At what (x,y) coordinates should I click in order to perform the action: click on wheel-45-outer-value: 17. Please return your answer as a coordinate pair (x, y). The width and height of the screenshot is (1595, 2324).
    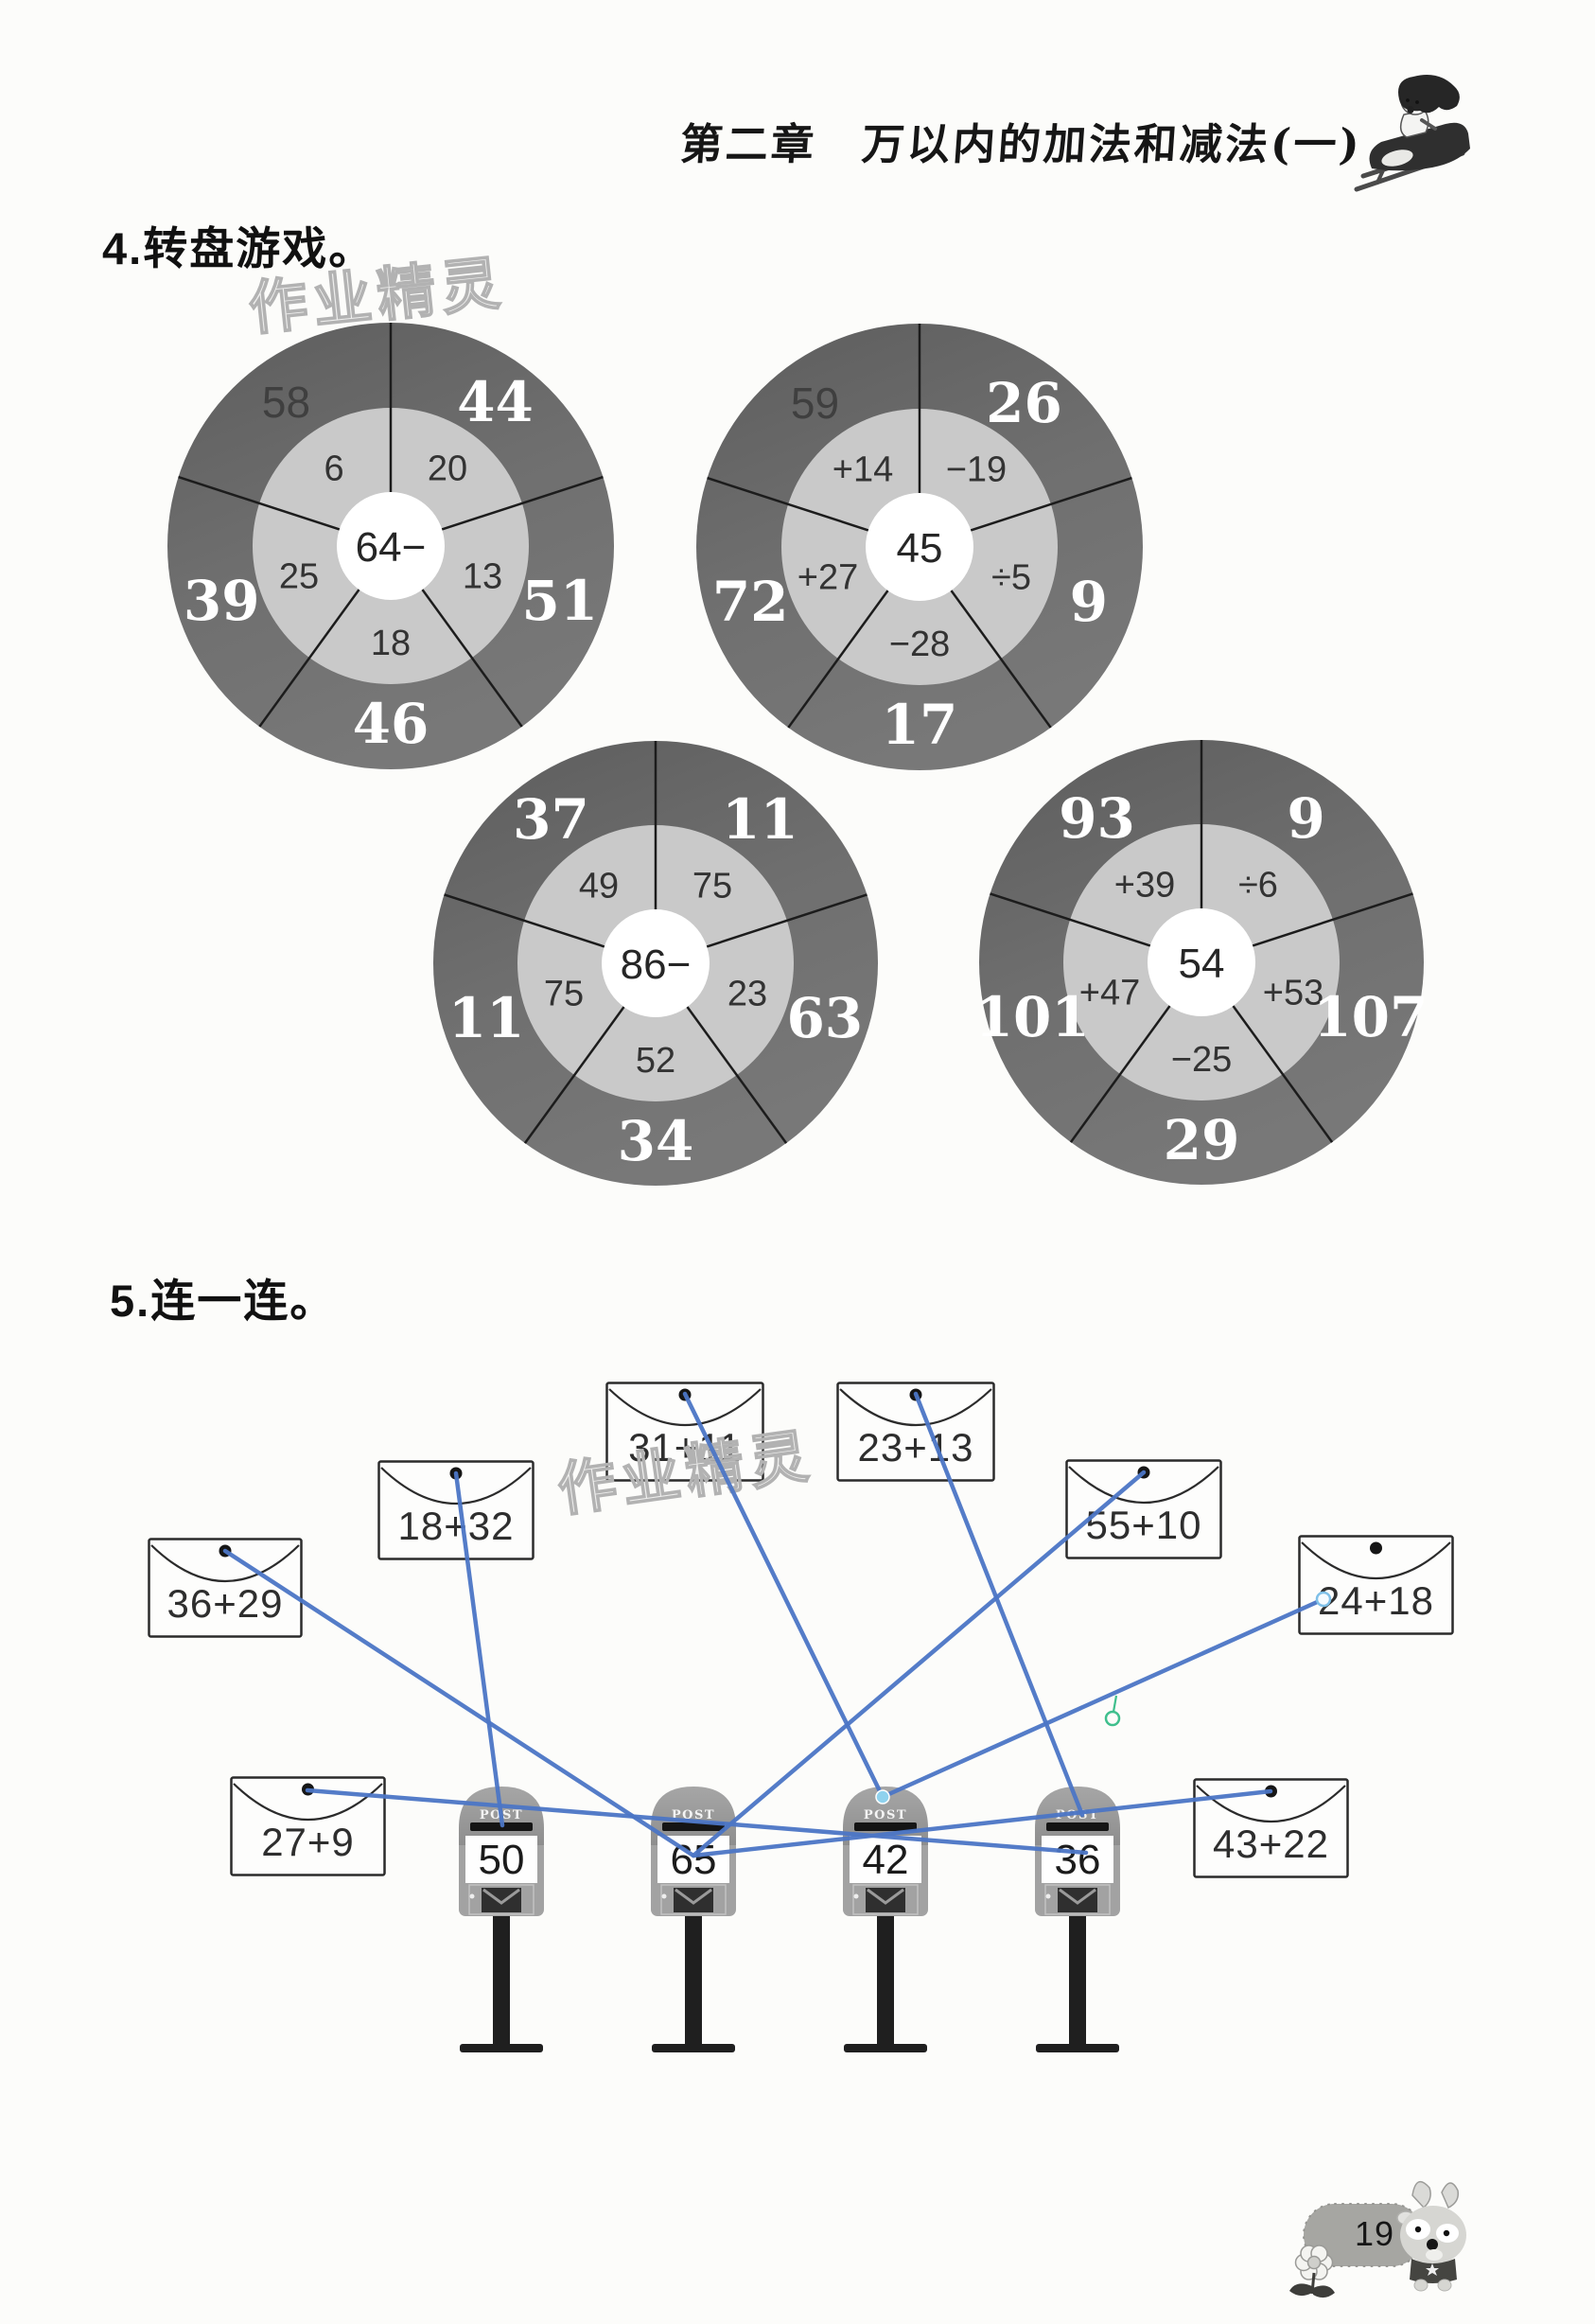
    Looking at the image, I should click on (920, 725).